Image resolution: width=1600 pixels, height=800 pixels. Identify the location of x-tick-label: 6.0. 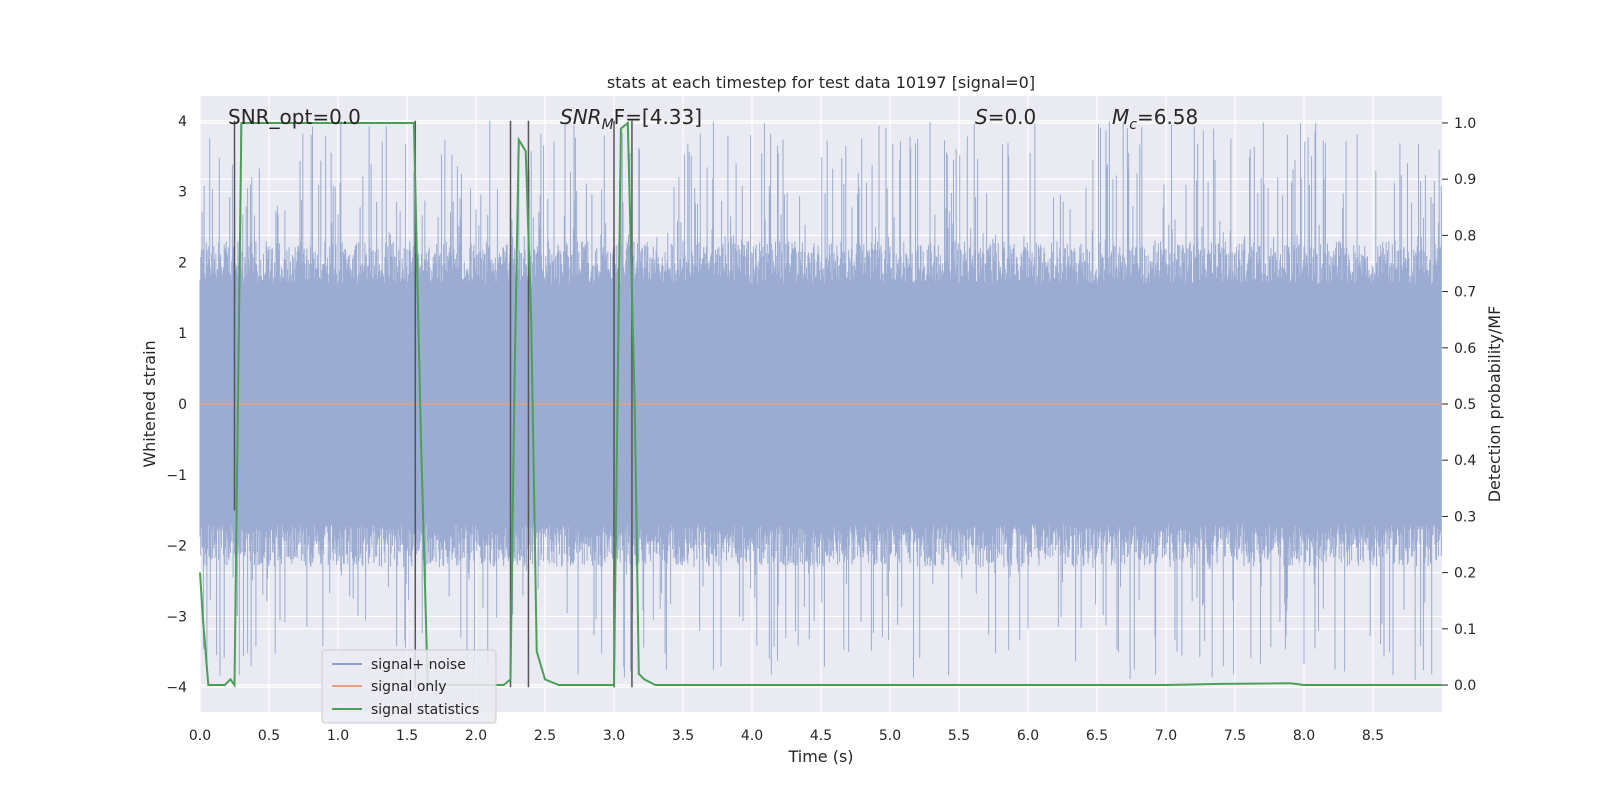
(1028, 736).